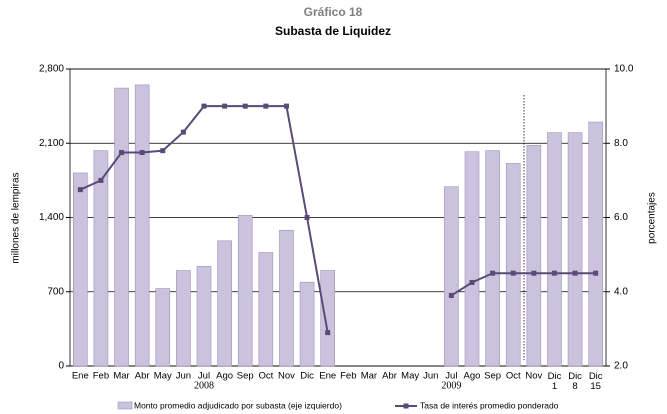 The width and height of the screenshot is (667, 414). Describe the element at coordinates (125, 405) in the screenshot. I see `legend-swatch` at that location.